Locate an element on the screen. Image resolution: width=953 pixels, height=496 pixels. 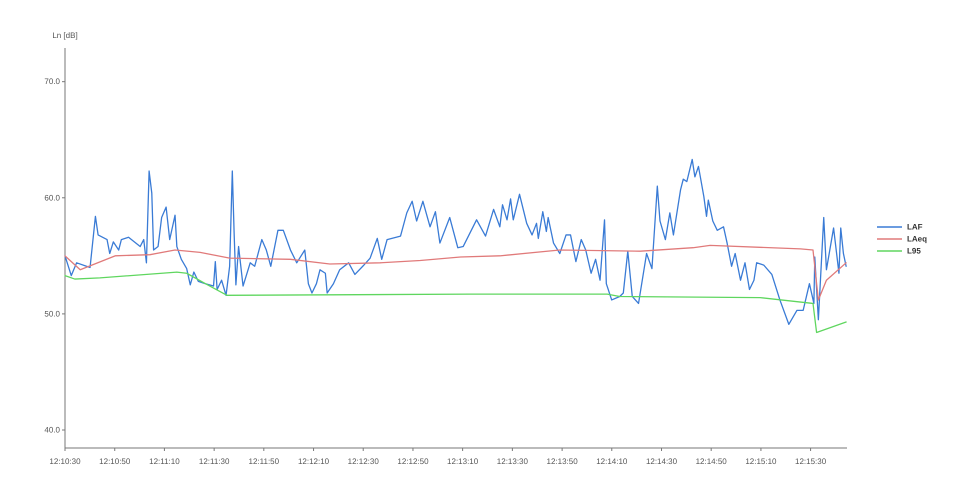
x-tick-label: 12:11:30 is located at coordinates (214, 461).